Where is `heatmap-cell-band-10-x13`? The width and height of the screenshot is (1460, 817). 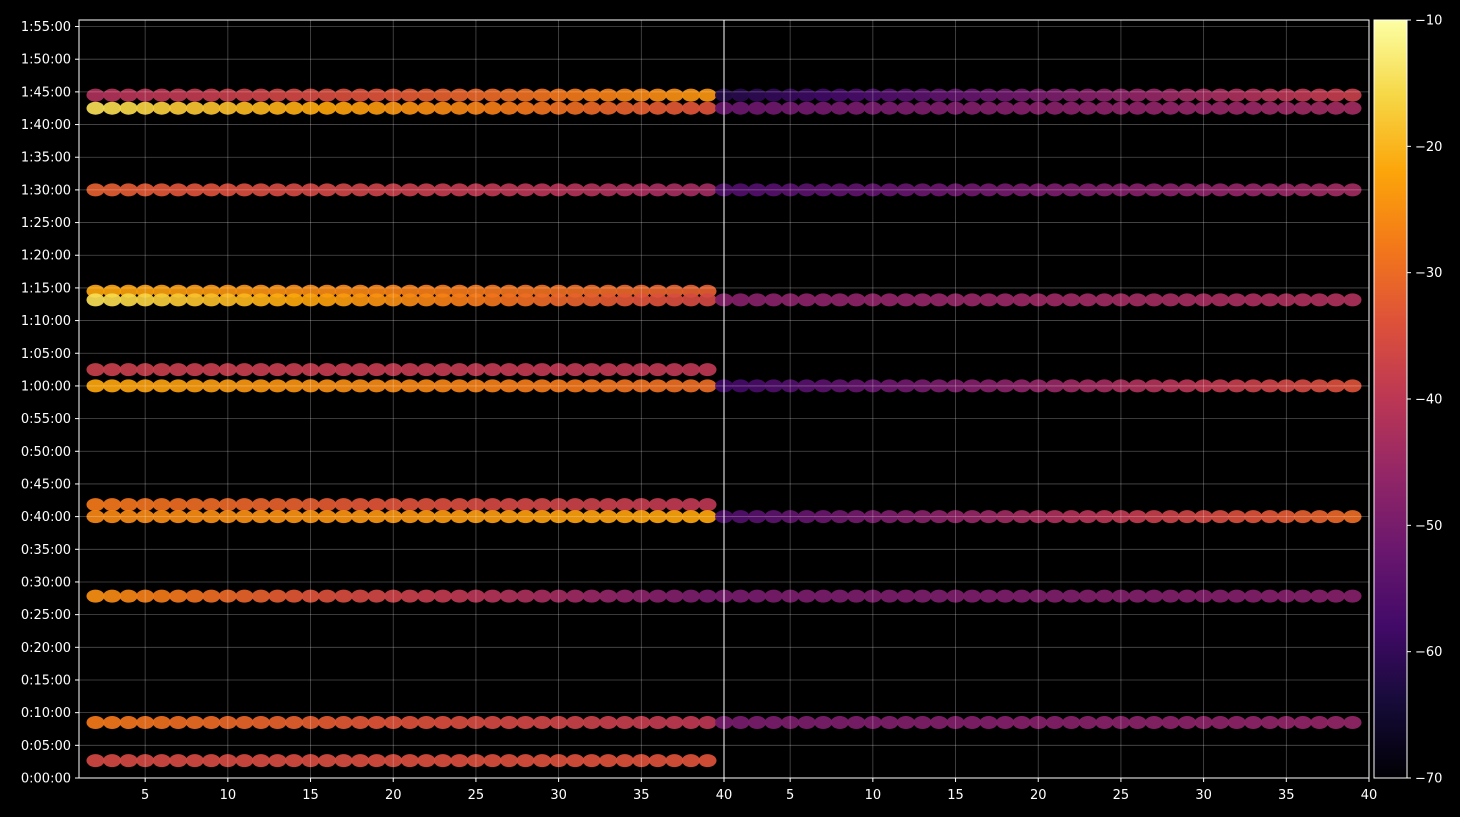 heatmap-cell-band-10-x13 is located at coordinates (277, 722).